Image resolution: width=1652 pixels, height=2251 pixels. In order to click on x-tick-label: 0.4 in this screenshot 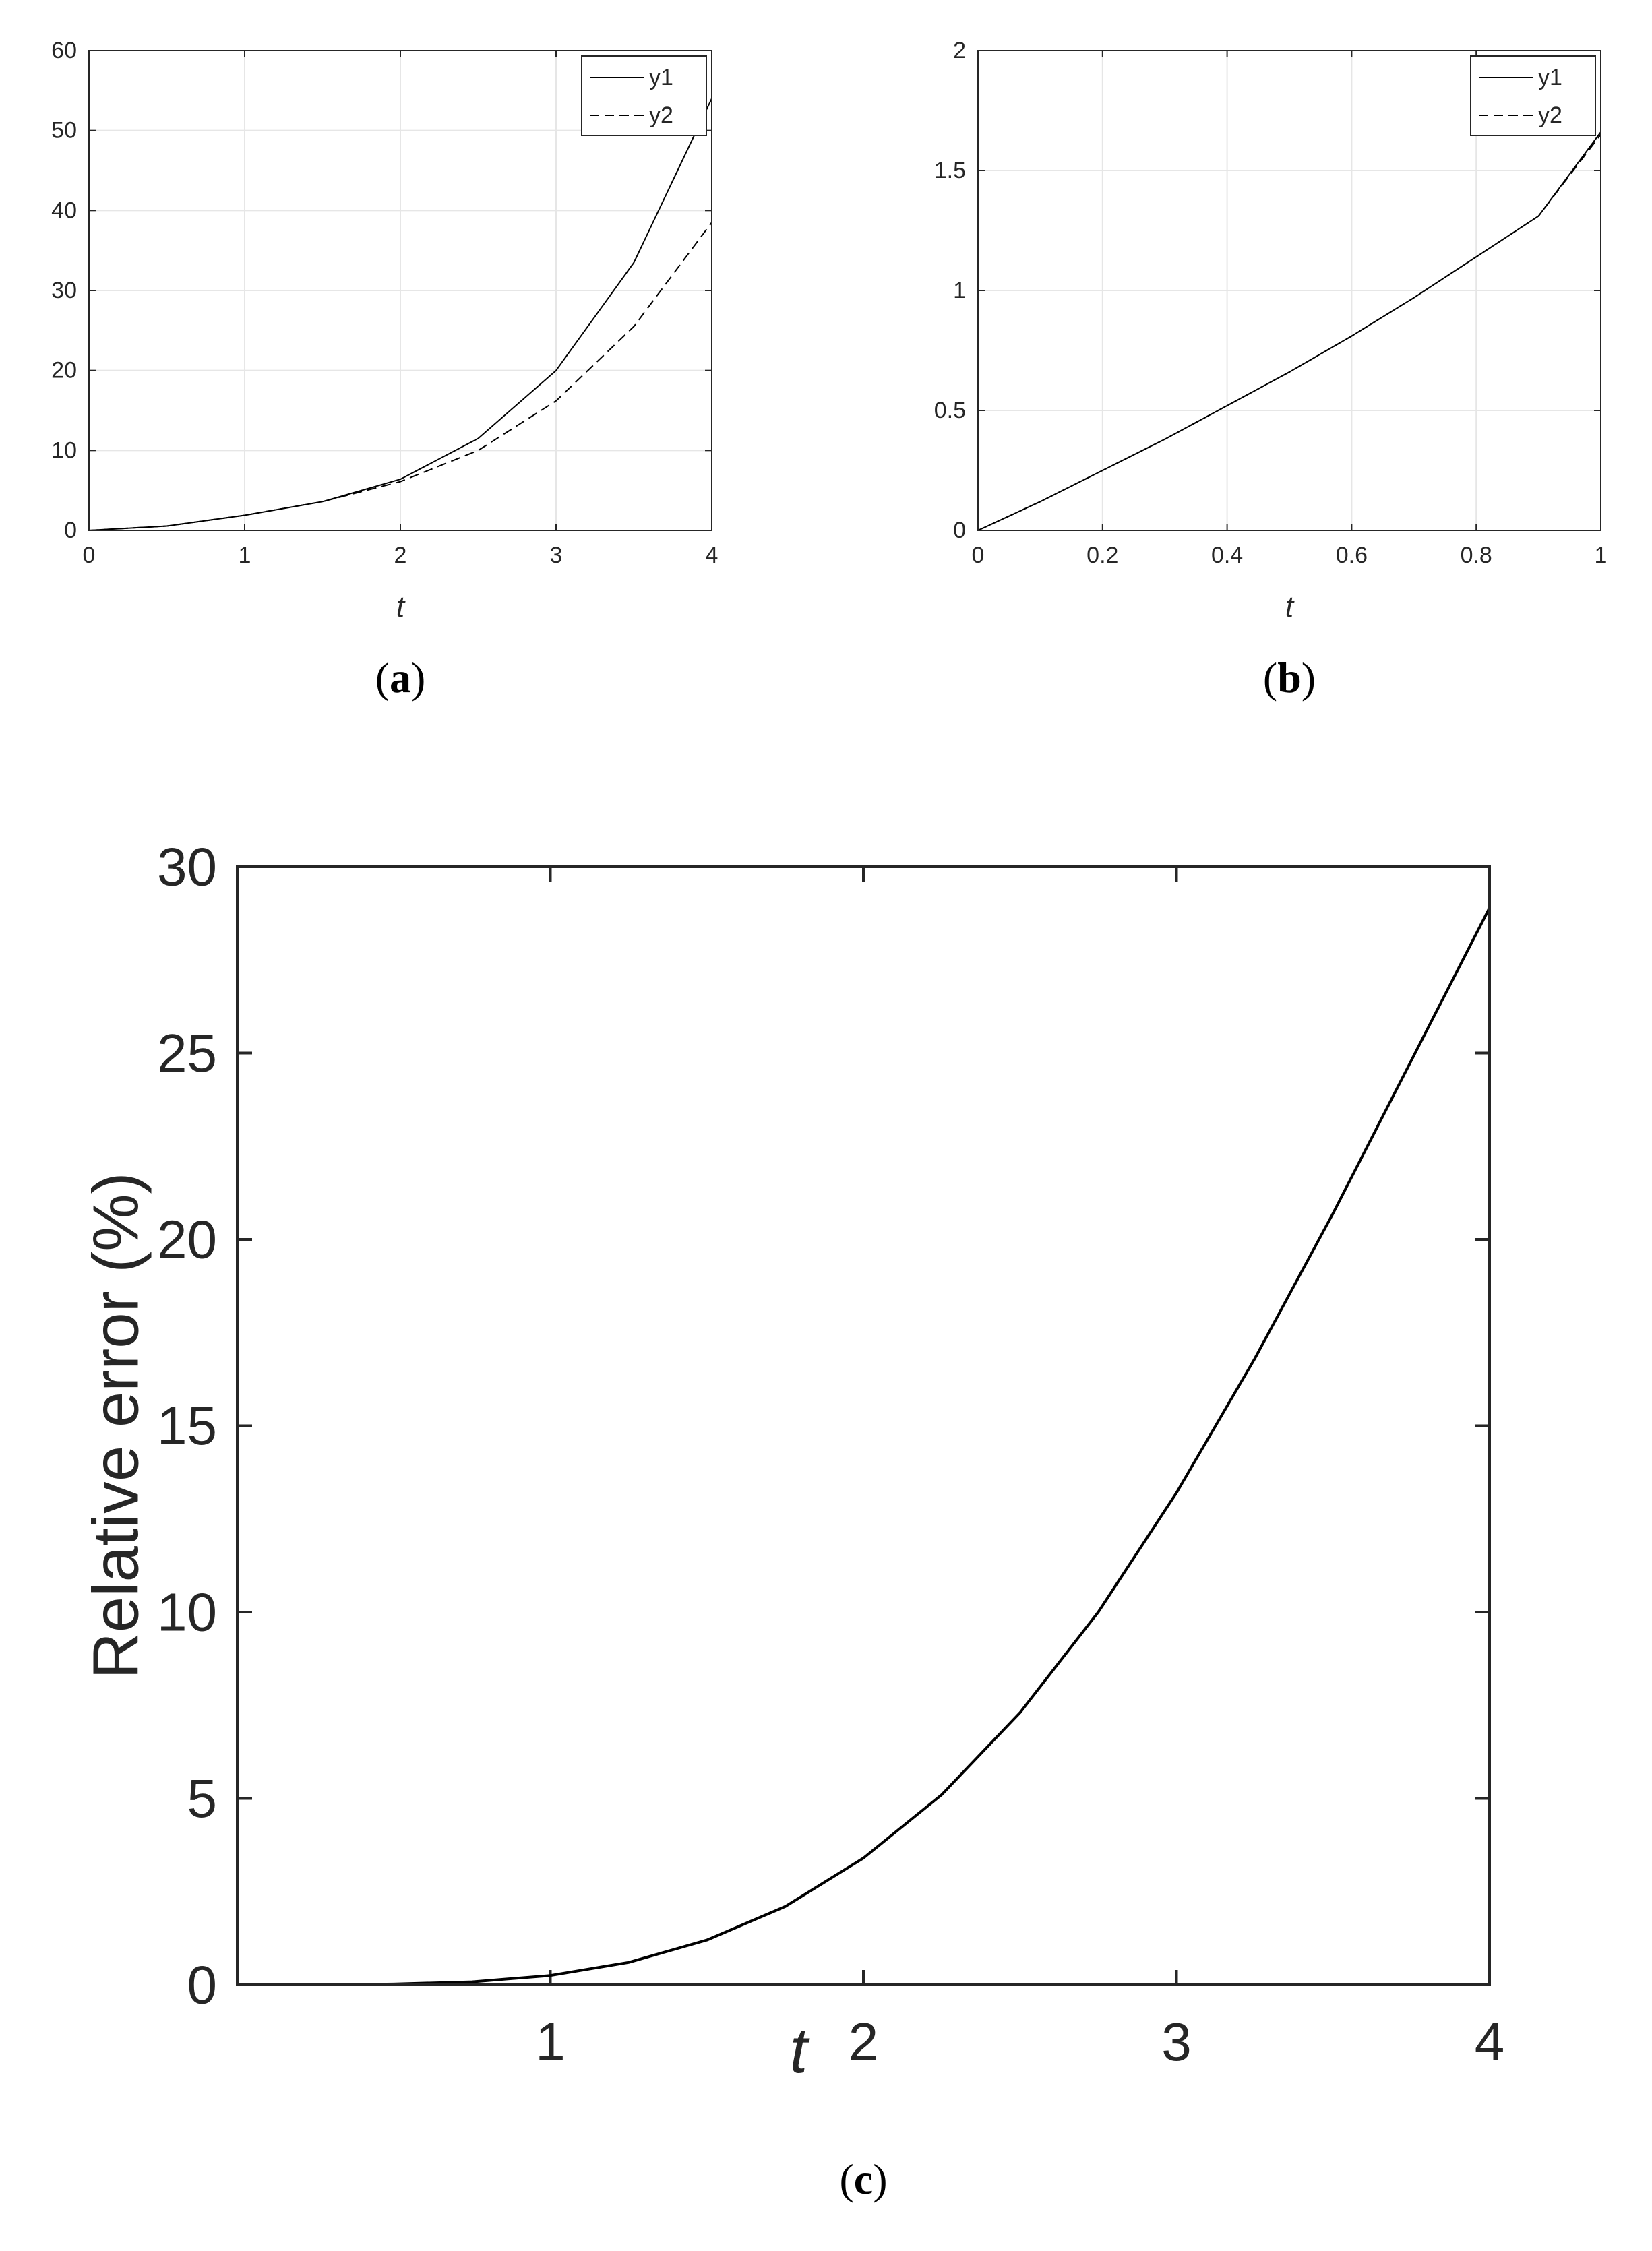, I will do `click(1227, 555)`.